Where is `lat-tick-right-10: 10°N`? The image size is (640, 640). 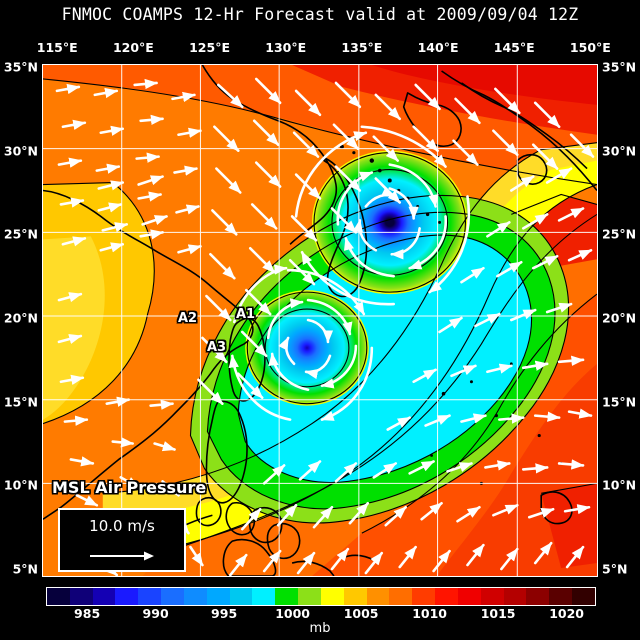 lat-tick-right-10: 10°N is located at coordinates (619, 485).